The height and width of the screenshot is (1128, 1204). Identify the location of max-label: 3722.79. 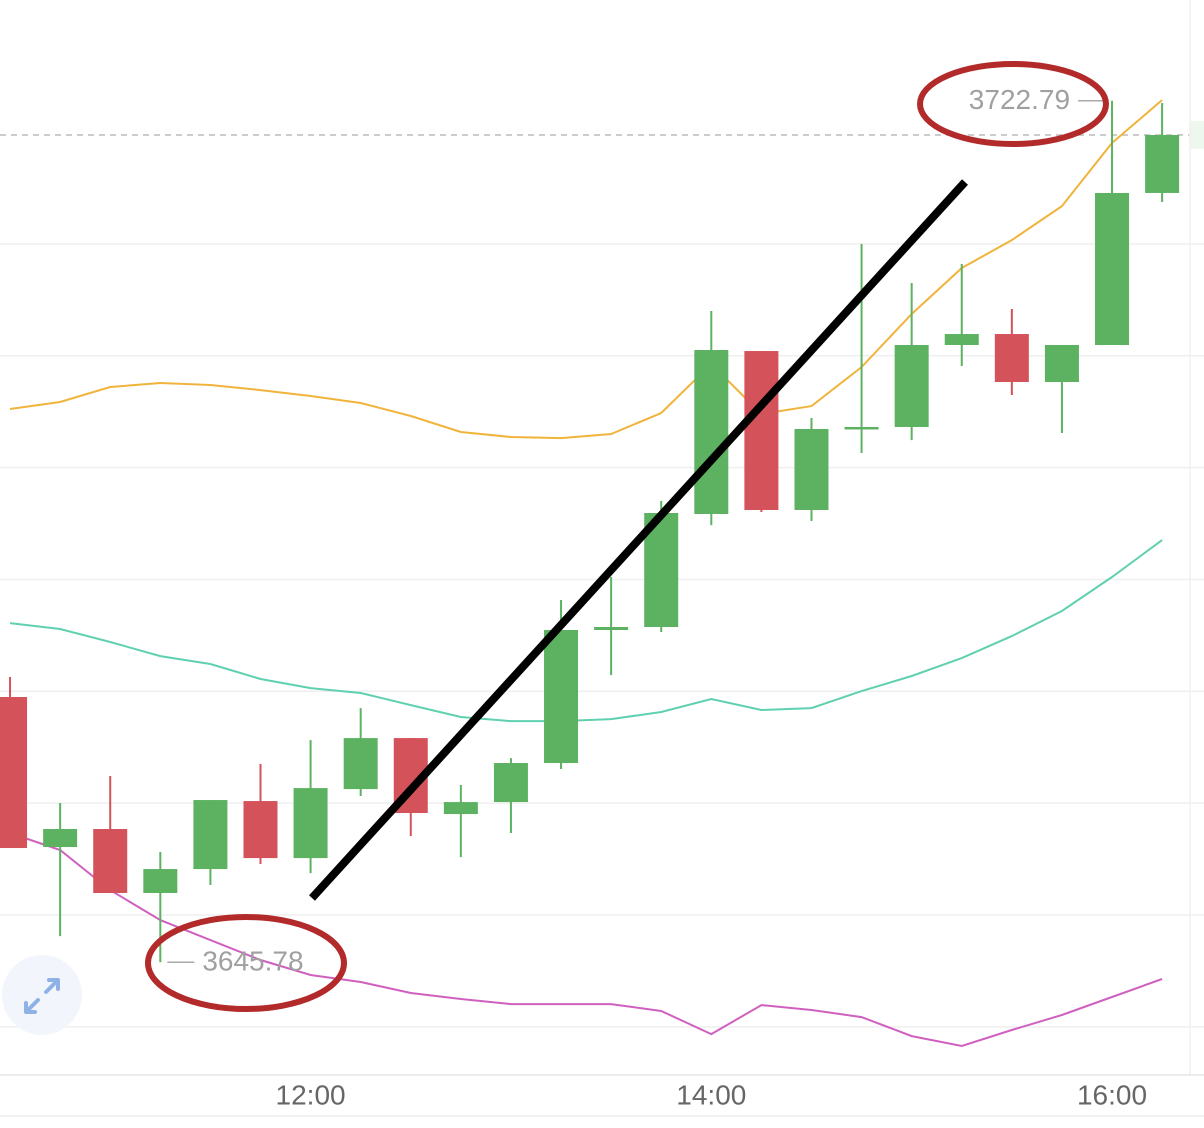
(1019, 99).